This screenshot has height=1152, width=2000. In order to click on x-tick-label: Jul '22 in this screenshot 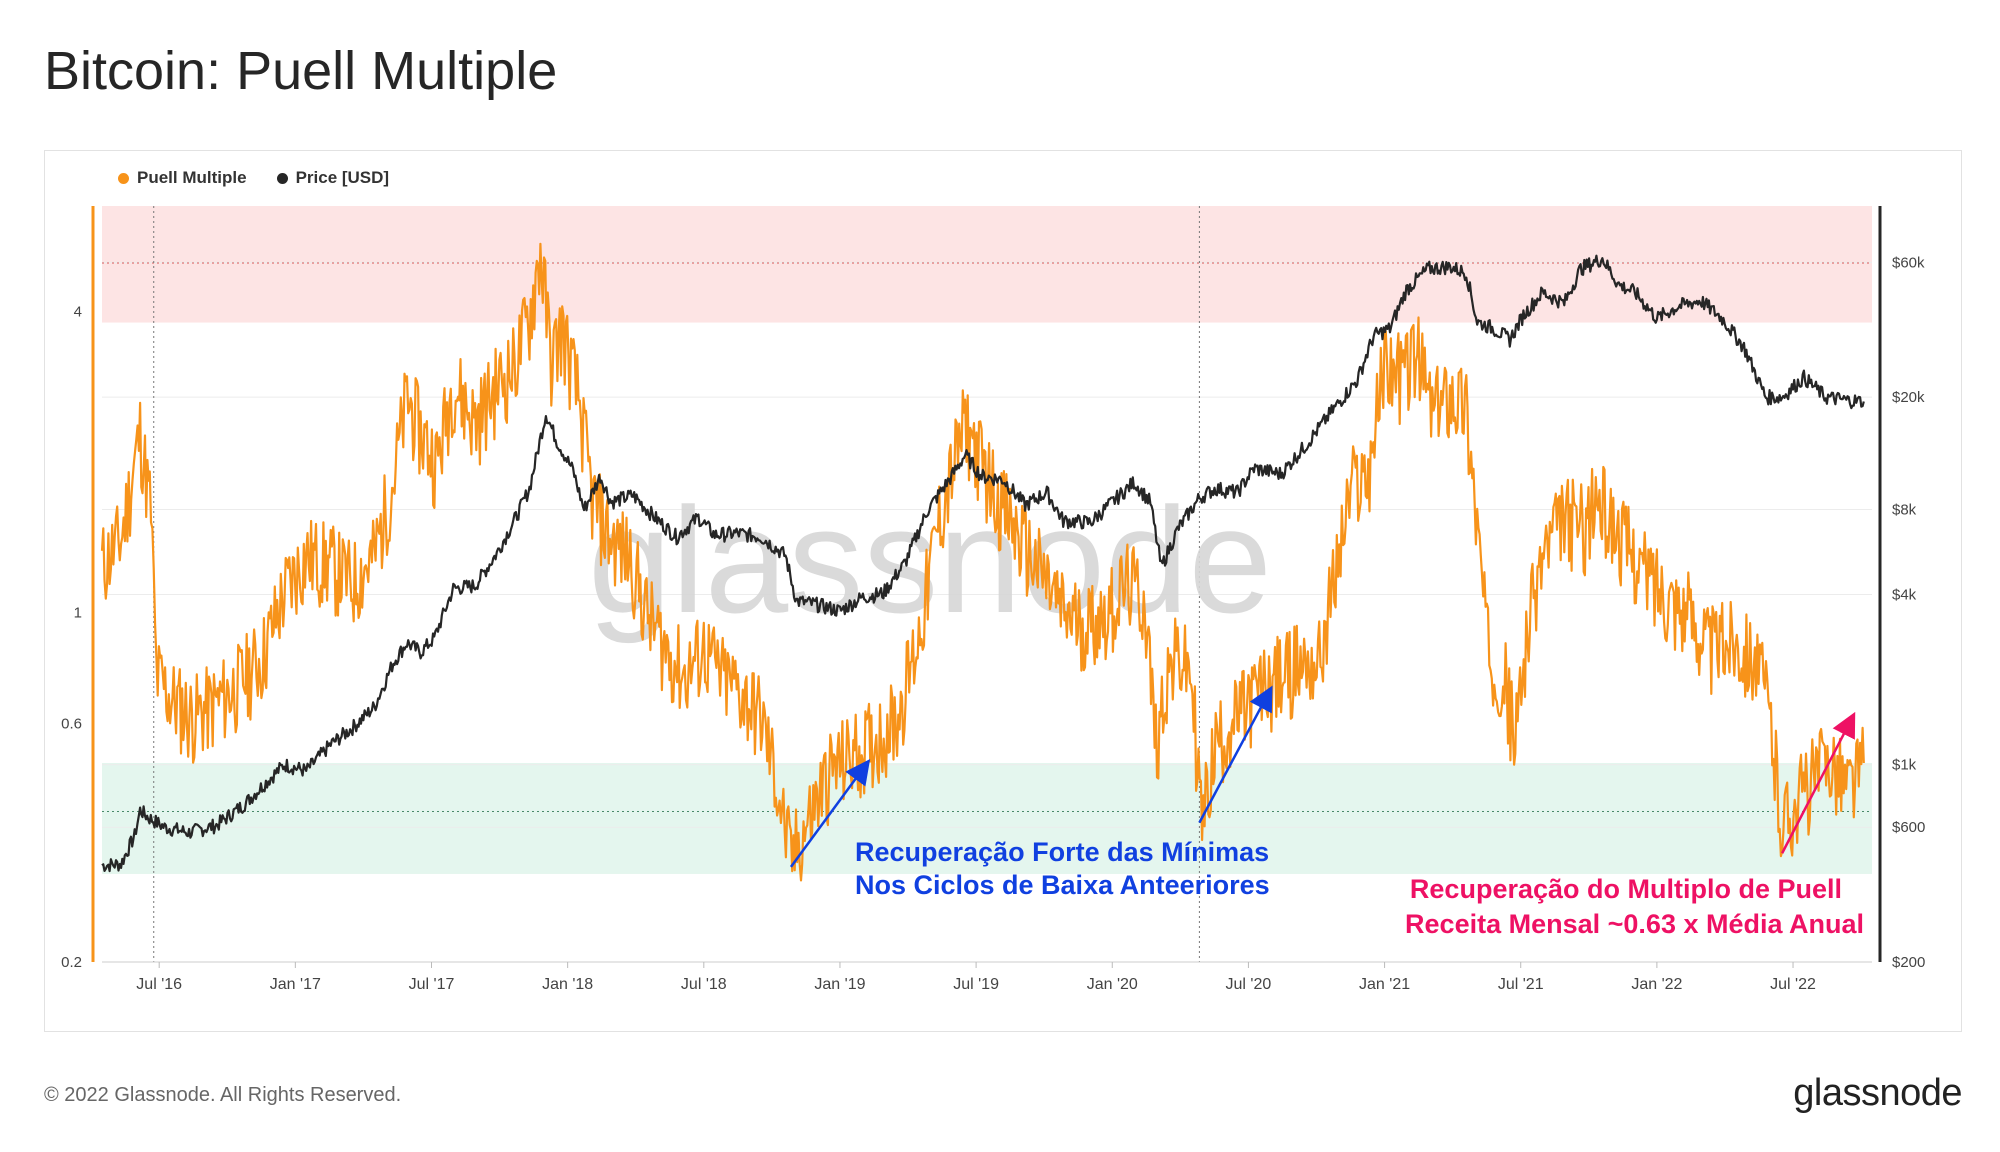, I will do `click(1793, 984)`.